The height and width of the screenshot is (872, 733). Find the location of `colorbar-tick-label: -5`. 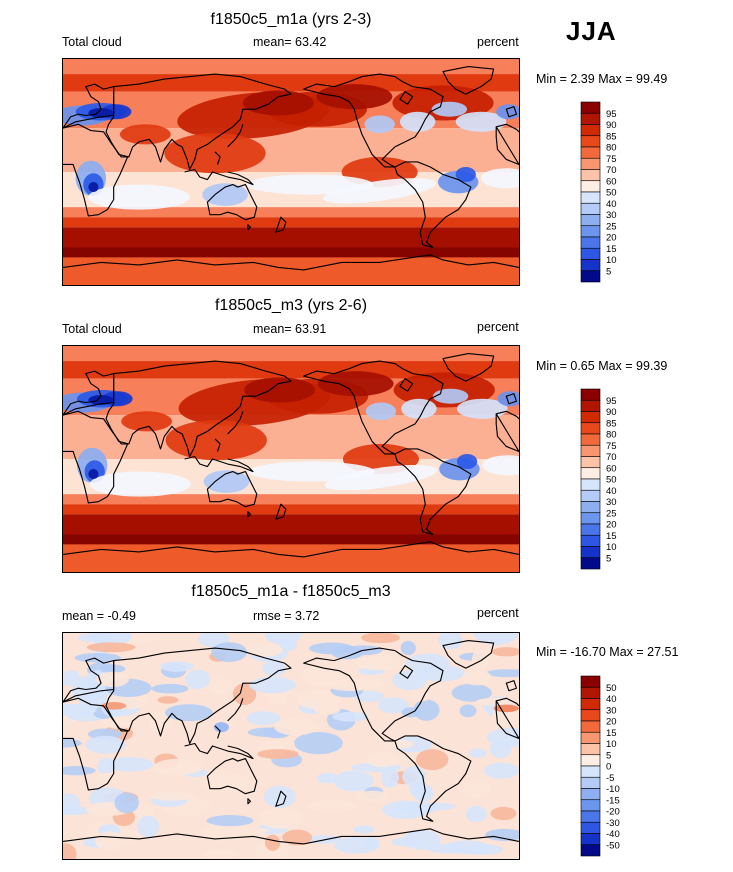

colorbar-tick-label: -5 is located at coordinates (610, 778).